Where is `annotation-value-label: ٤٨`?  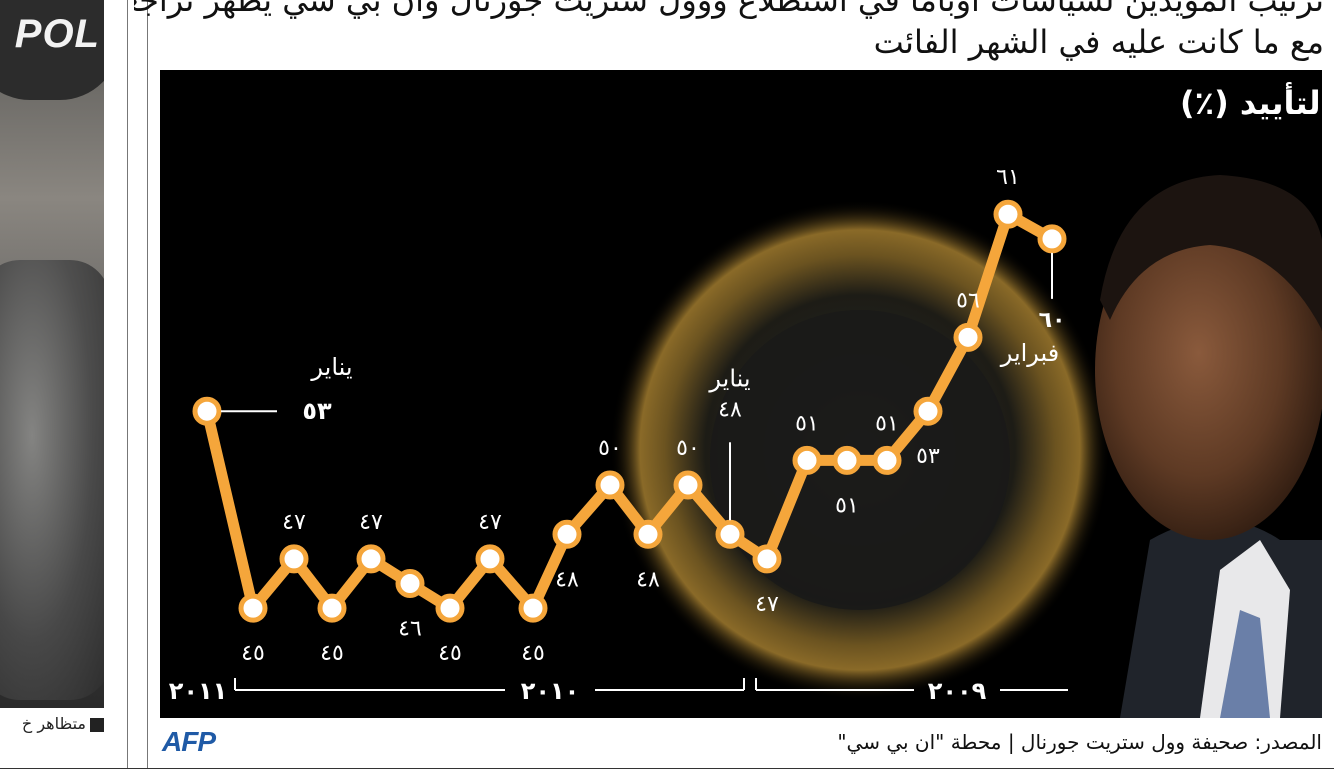 annotation-value-label: ٤٨ is located at coordinates (730, 409).